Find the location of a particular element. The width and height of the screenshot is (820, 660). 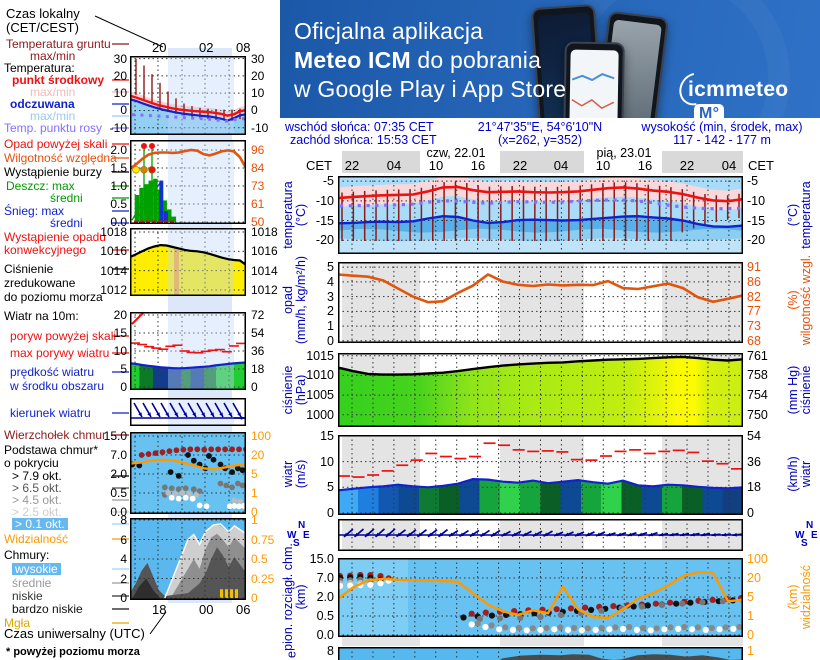

mini-axis-tick: 1.0 is located at coordinates (118, 186).